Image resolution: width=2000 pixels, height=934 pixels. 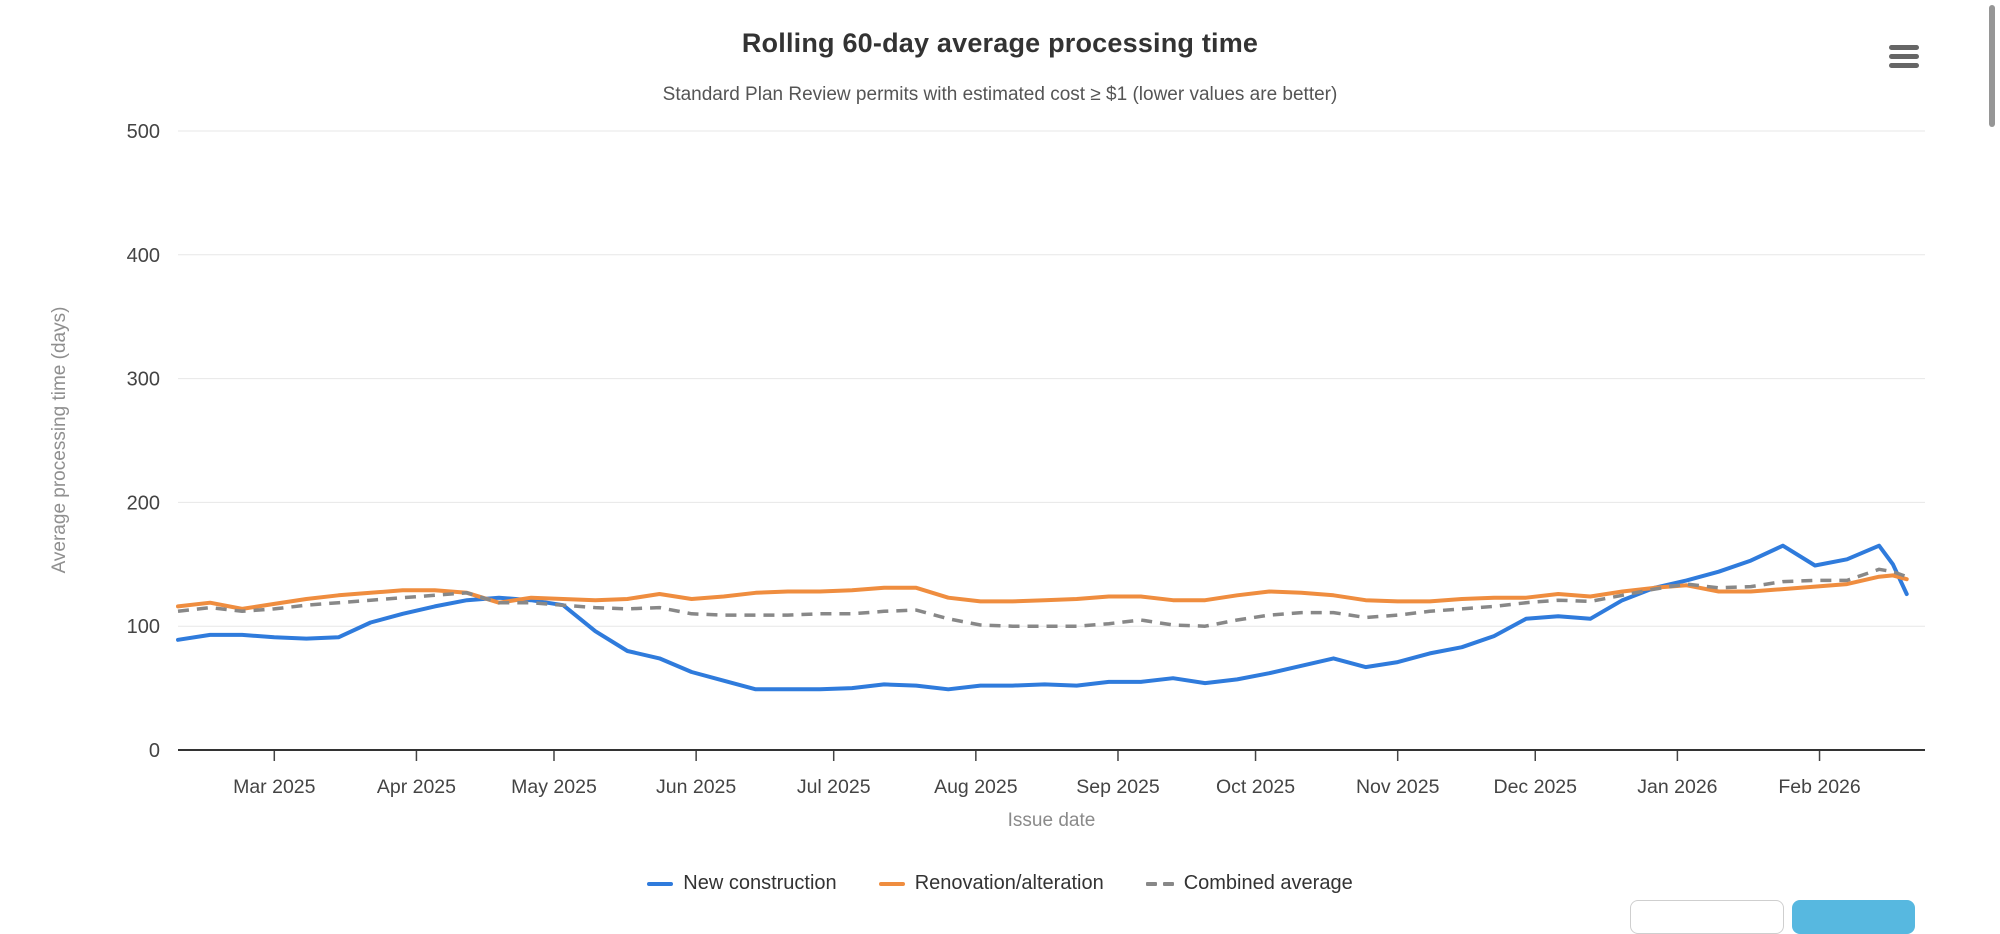 What do you see at coordinates (1904, 47) in the screenshot?
I see `hamburger-icon` at bounding box center [1904, 47].